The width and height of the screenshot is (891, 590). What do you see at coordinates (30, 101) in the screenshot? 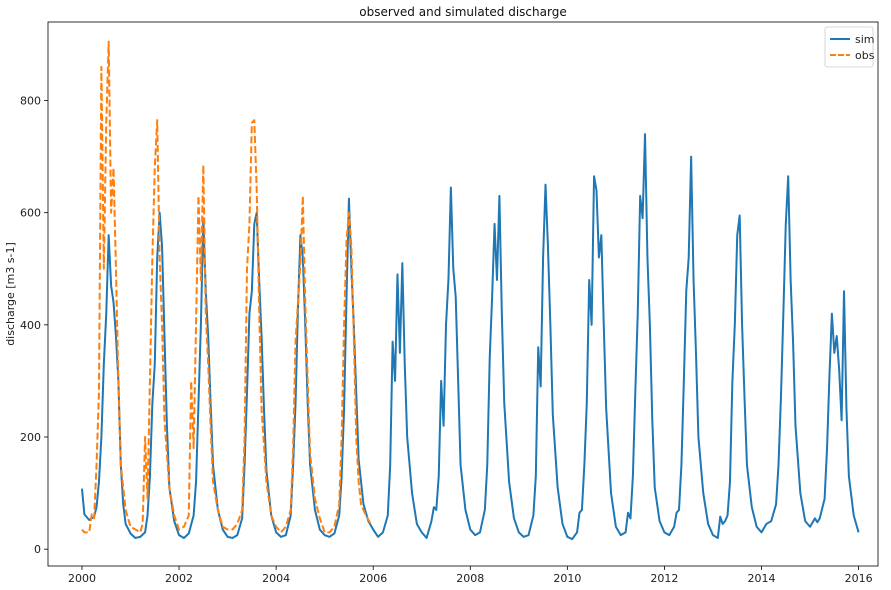
I see `y-tick-label: 800` at bounding box center [30, 101].